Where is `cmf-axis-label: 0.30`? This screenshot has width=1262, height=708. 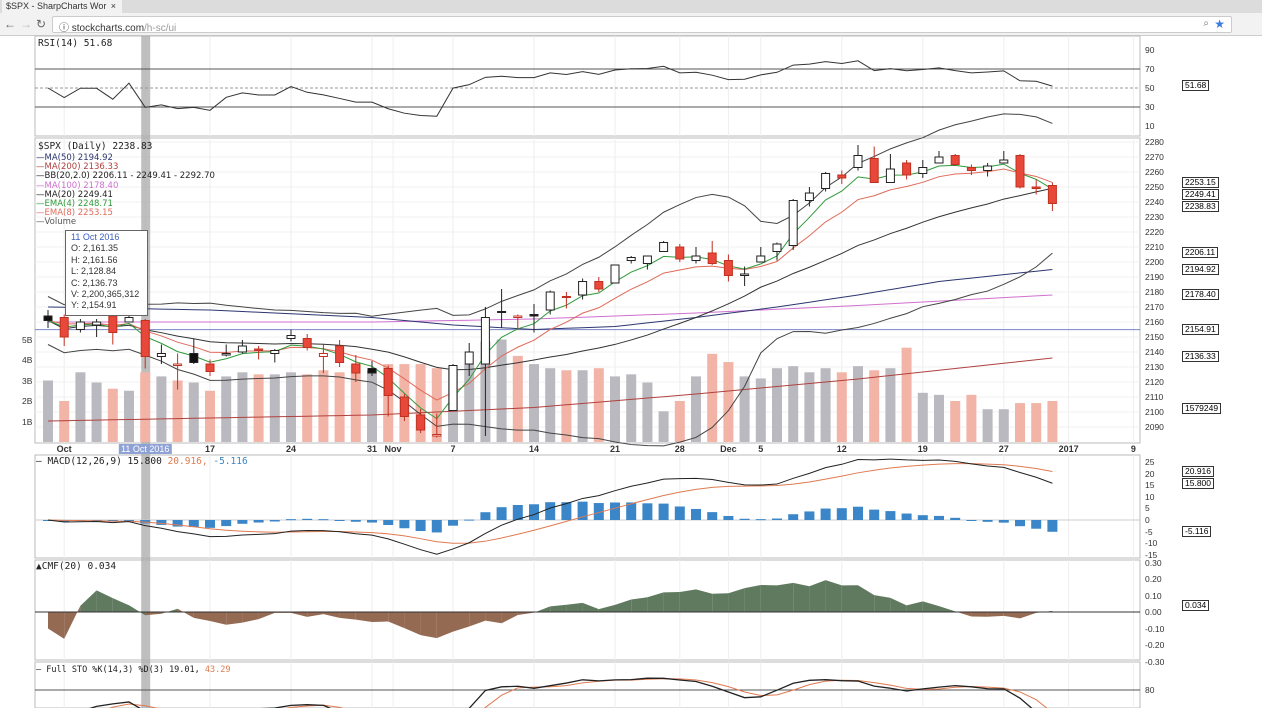
cmf-axis-label: 0.30 is located at coordinates (1153, 562).